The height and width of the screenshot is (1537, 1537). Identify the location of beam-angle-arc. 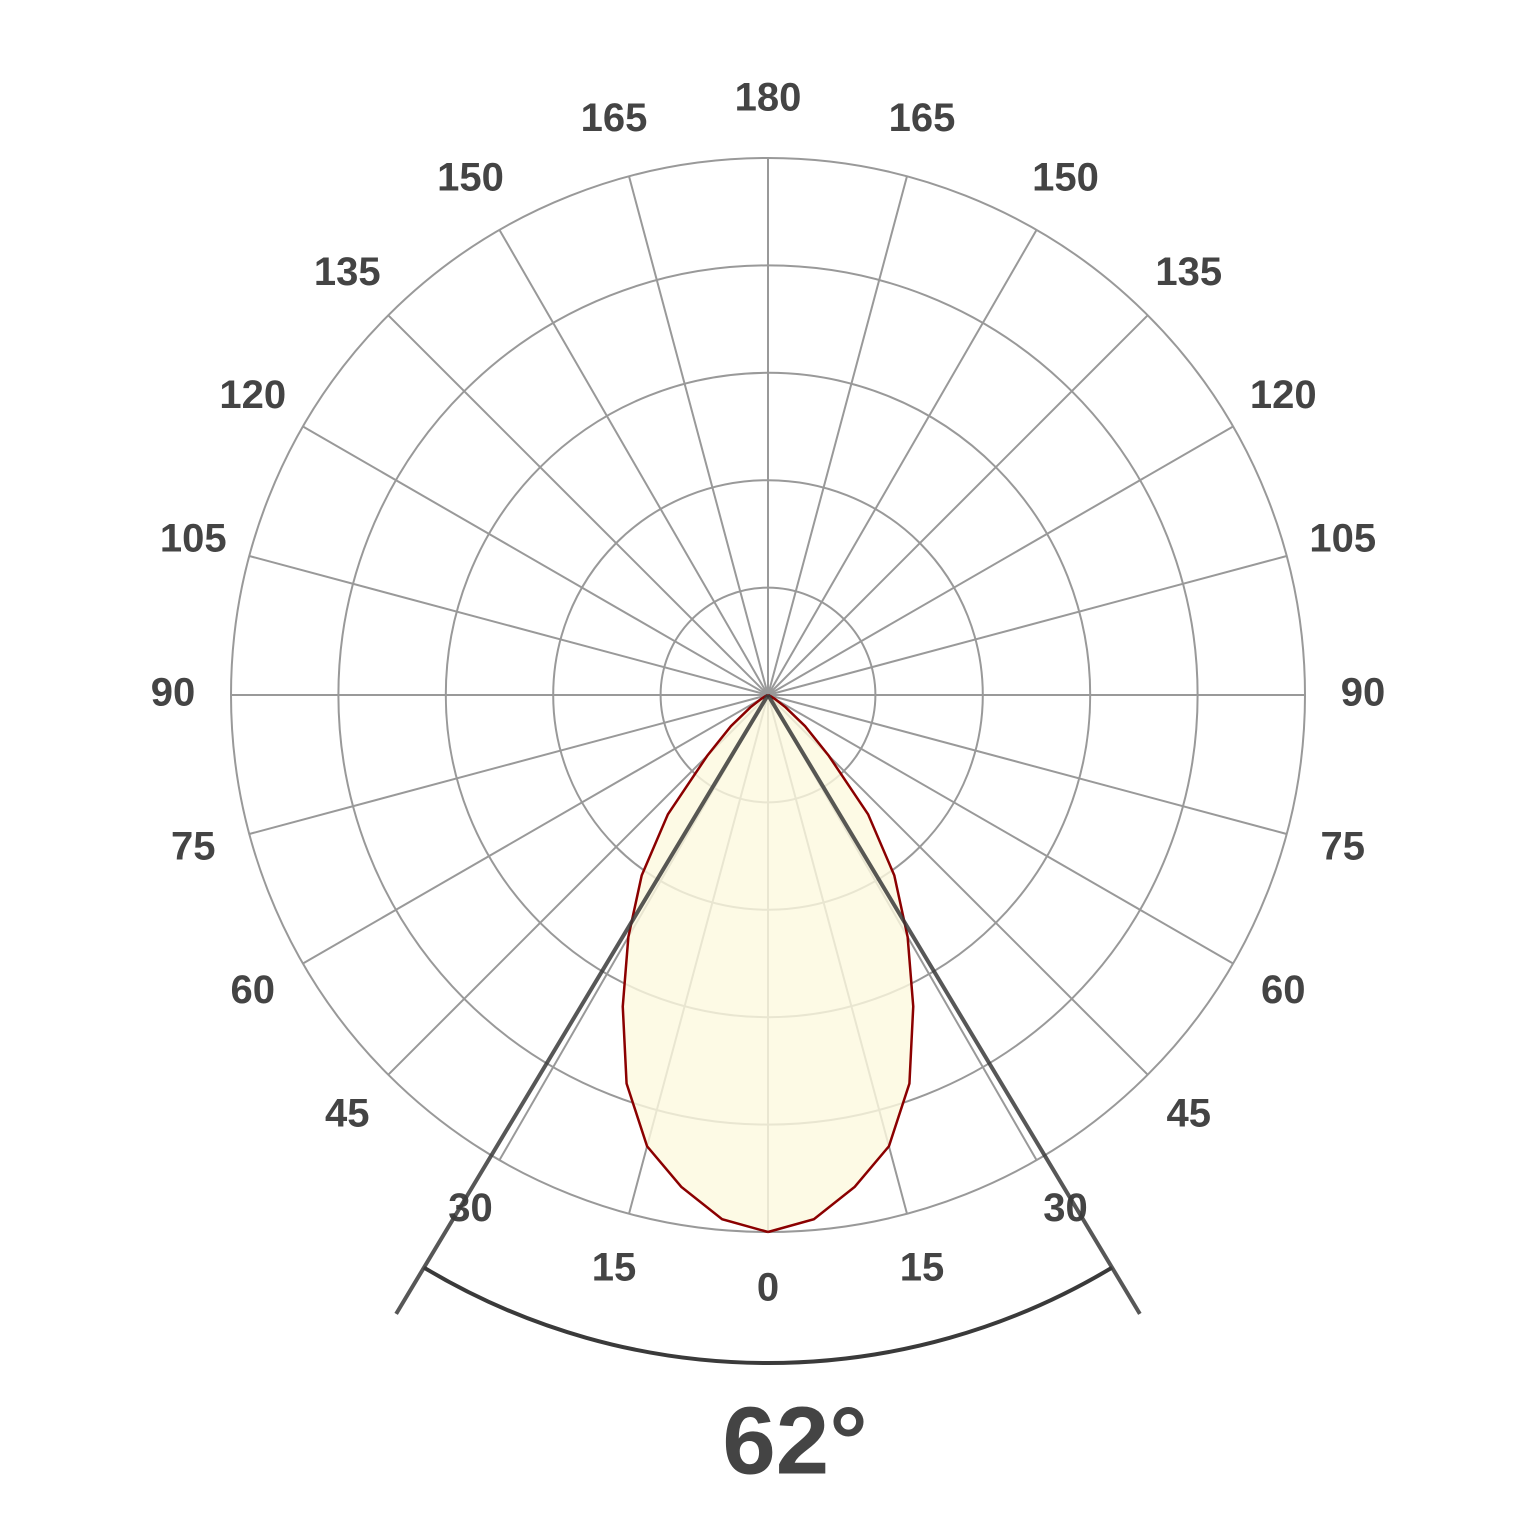
(768, 1315).